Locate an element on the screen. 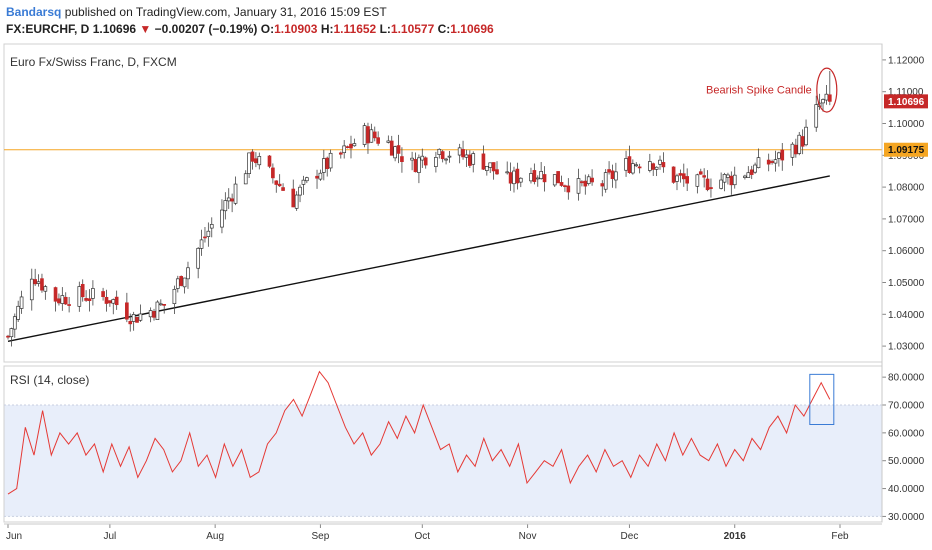 The width and height of the screenshot is (932, 550). rsi-tick-label: 70.0000 is located at coordinates (906, 406).